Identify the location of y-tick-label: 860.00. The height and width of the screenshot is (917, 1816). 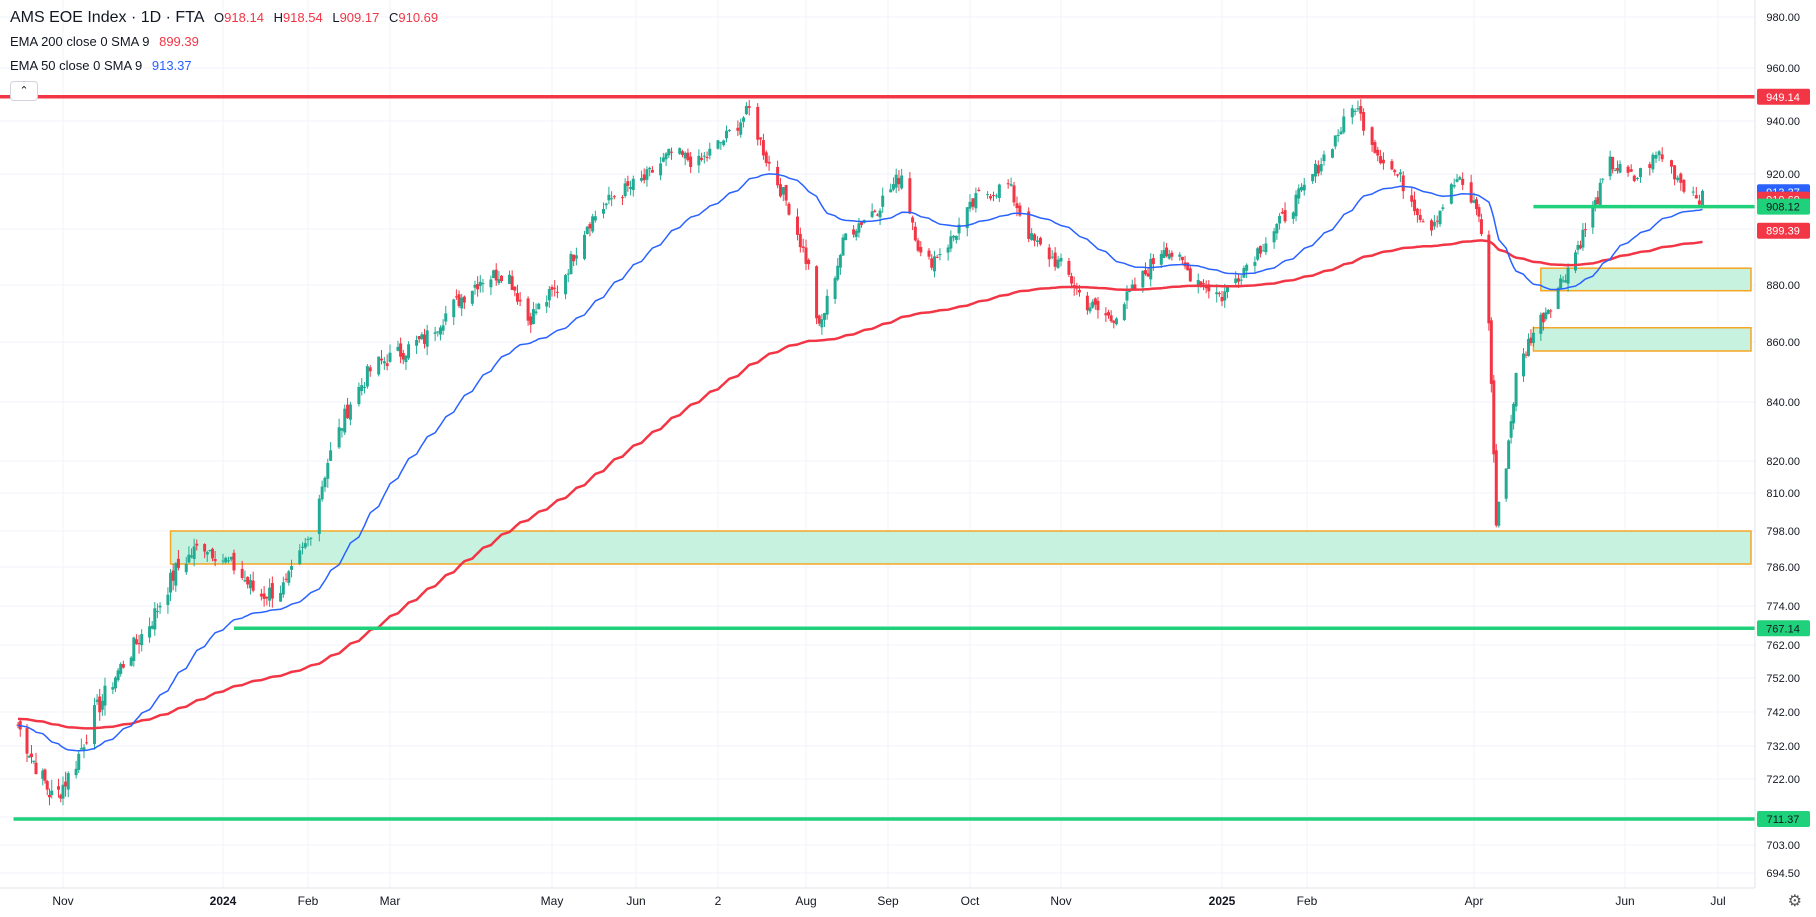
(1783, 343).